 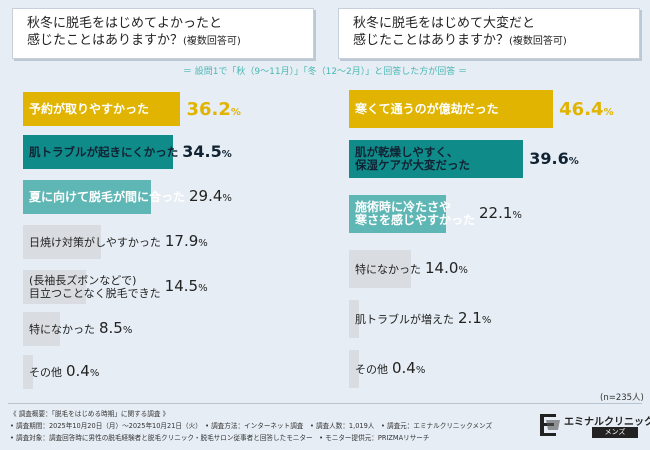 What do you see at coordinates (45, 372) in the screenshot?
I see `good-bar-label-6: その他` at bounding box center [45, 372].